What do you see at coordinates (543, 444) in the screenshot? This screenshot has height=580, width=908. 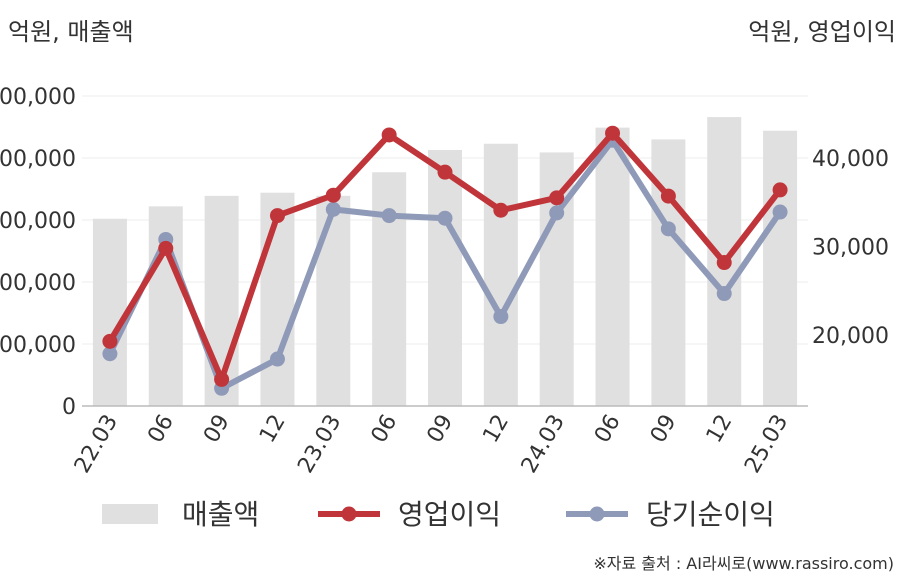 I see `x-tick-label: 24.03` at bounding box center [543, 444].